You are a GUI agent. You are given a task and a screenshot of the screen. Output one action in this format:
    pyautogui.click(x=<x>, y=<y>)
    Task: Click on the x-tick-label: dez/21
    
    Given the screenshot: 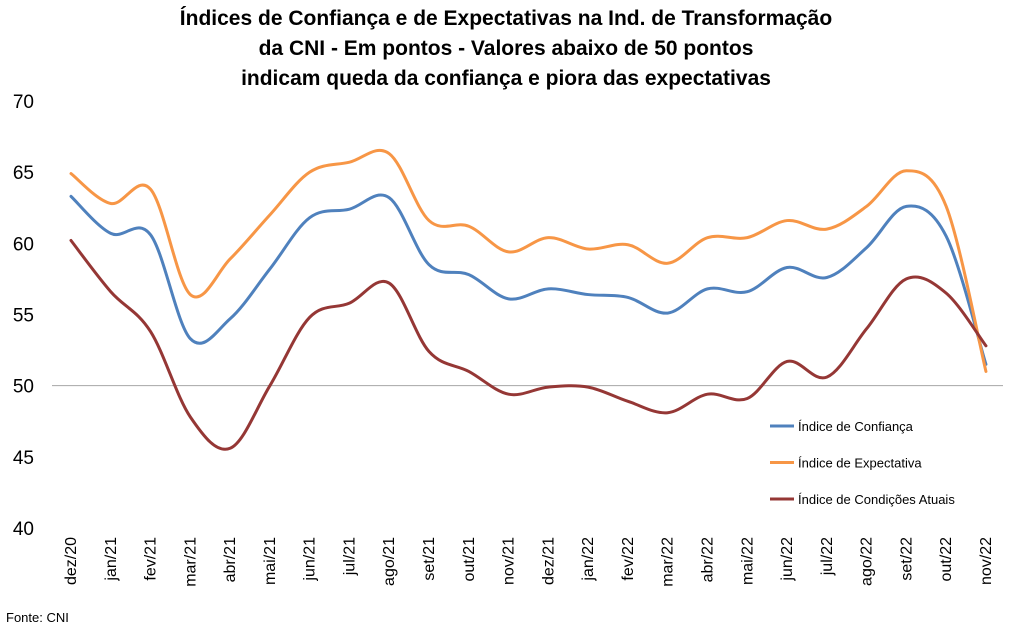 What is the action you would take?
    pyautogui.click(x=548, y=561)
    